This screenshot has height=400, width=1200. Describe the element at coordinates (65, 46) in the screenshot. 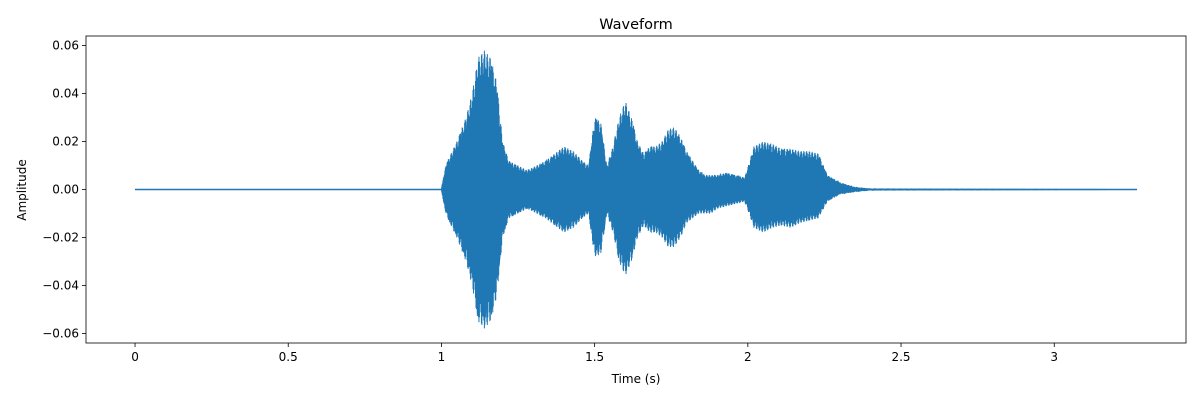

I see `y-tick-label: 0.06` at that location.